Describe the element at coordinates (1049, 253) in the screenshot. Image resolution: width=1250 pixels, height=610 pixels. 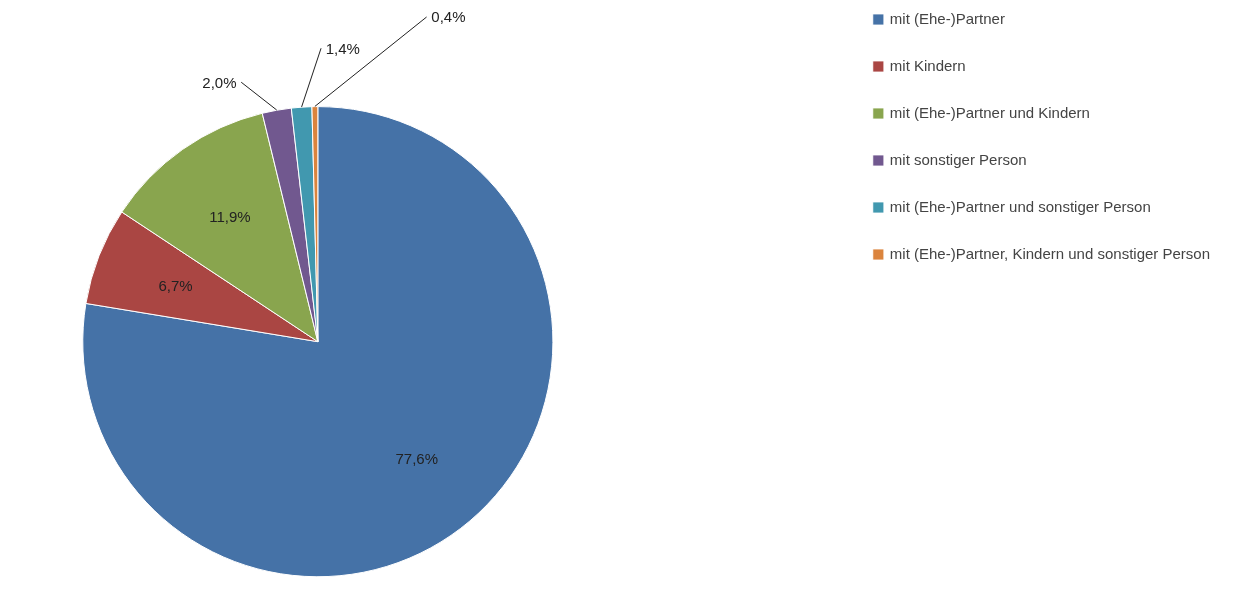
I see `legend-label: mit (Ehe-)Partner, Kindern und sonstiger Person` at that location.